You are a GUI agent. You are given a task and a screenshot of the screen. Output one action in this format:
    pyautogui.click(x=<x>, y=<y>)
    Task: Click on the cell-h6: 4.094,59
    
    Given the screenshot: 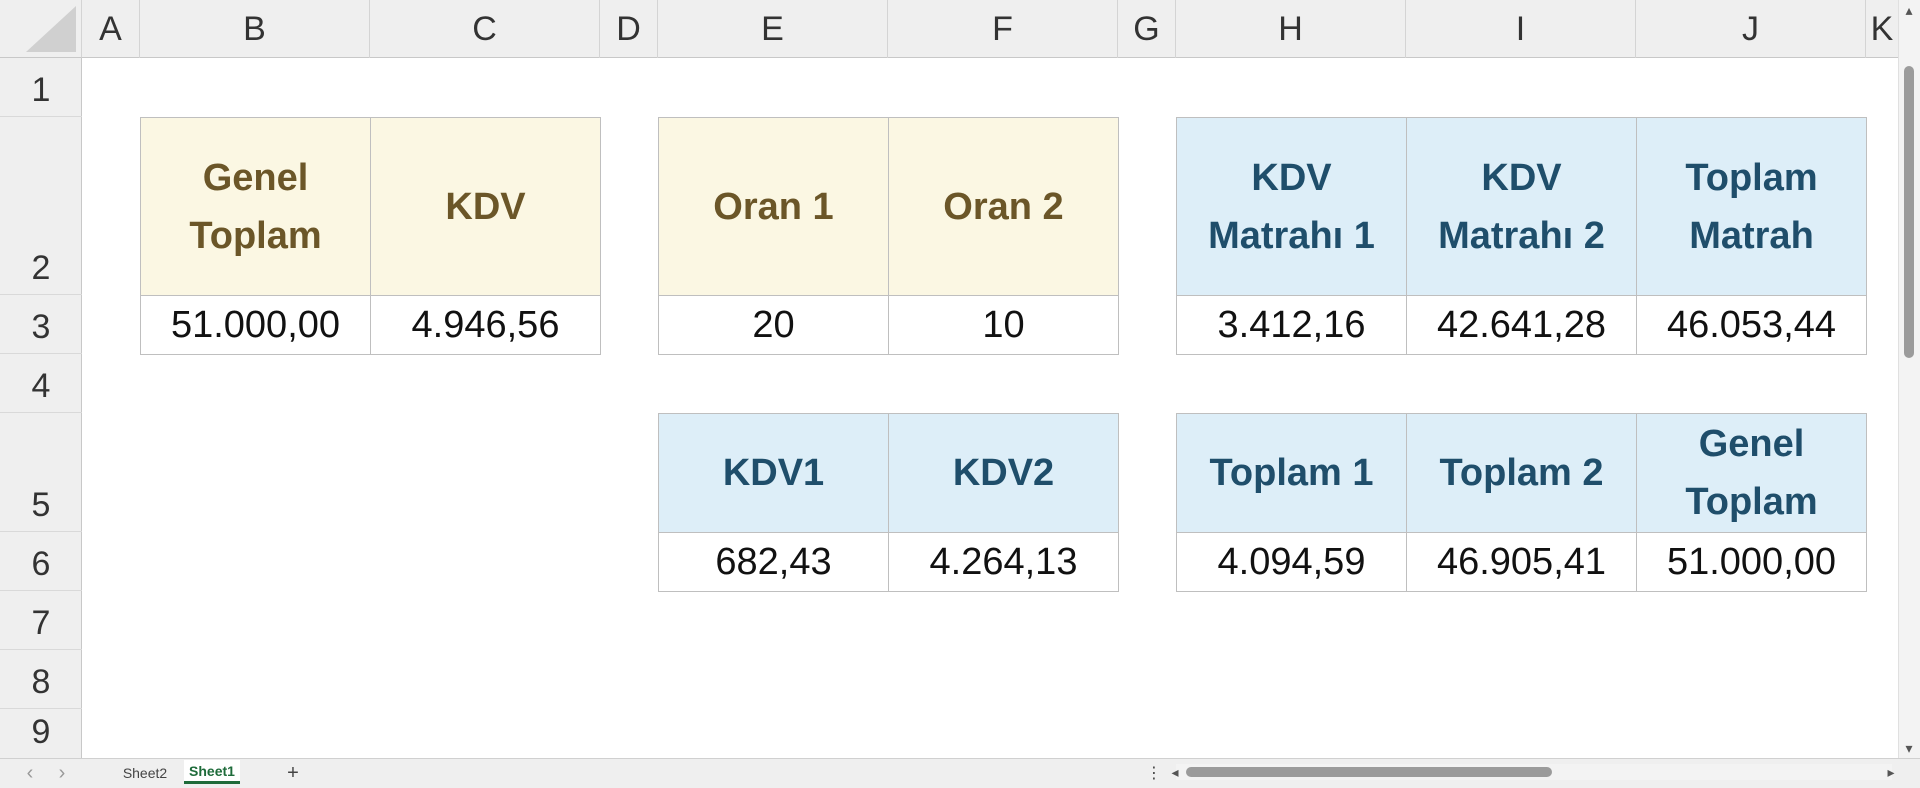 What is the action you would take?
    pyautogui.click(x=1291, y=562)
    